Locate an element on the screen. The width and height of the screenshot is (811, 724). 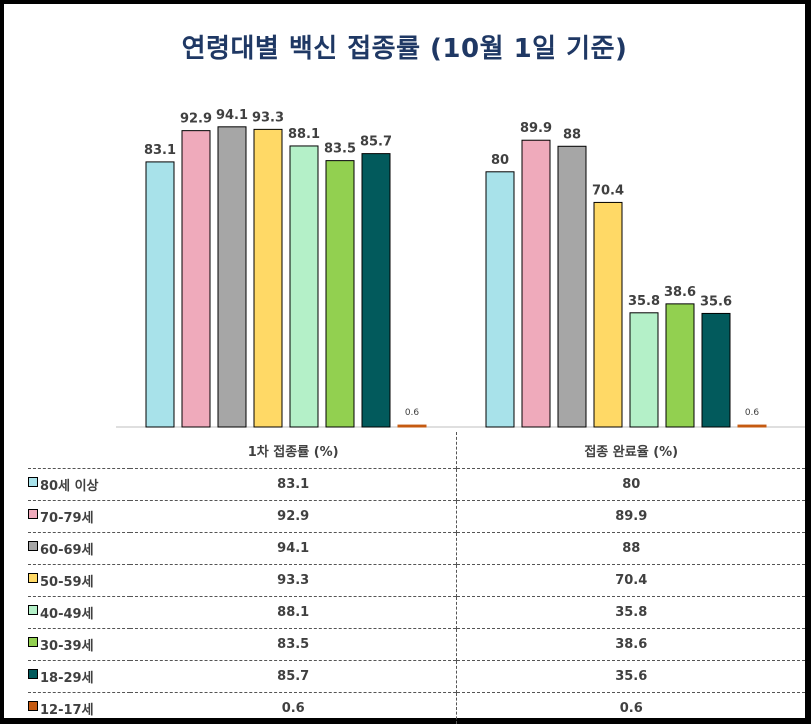
table-cell-completed: 35.8 is located at coordinates (630, 612).